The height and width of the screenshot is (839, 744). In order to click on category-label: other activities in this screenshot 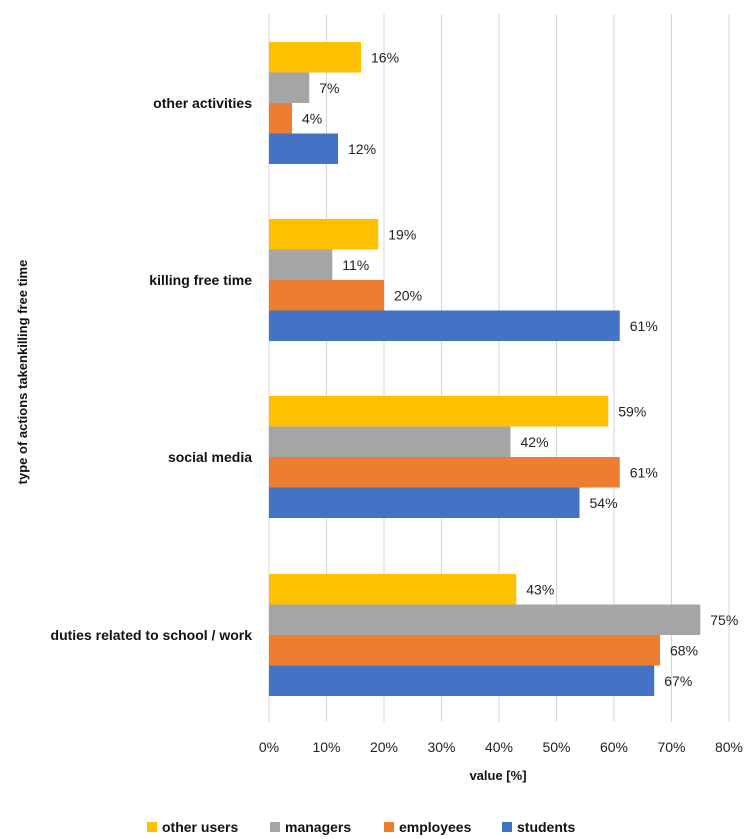, I will do `click(202, 103)`.